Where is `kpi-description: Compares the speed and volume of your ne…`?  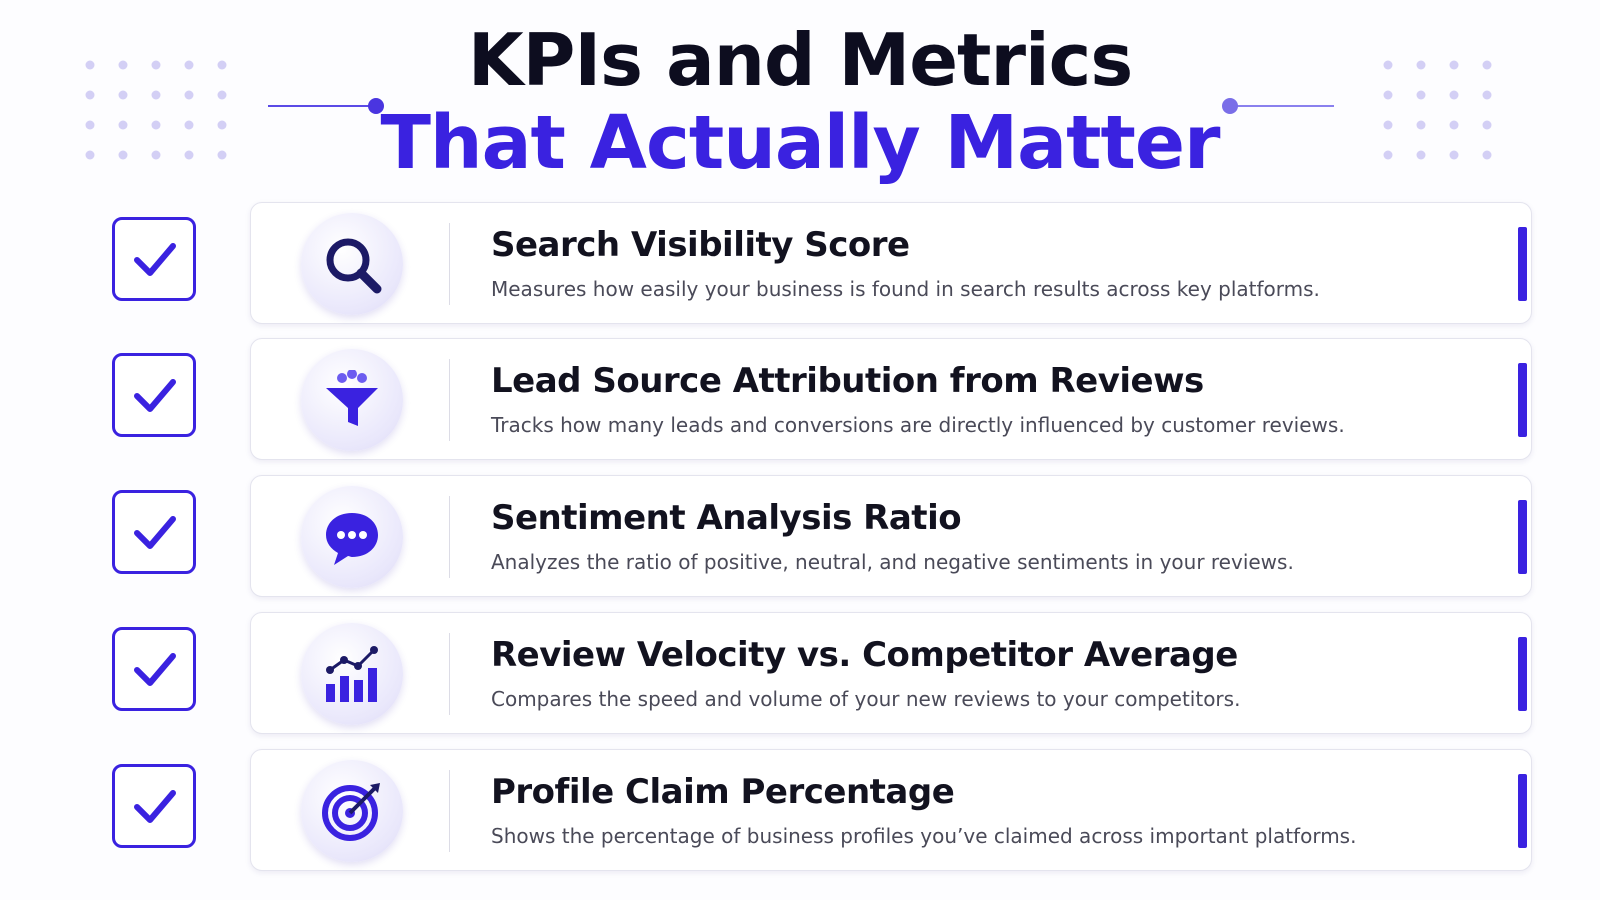 kpi-description: Compares the speed and volume of your ne… is located at coordinates (866, 699).